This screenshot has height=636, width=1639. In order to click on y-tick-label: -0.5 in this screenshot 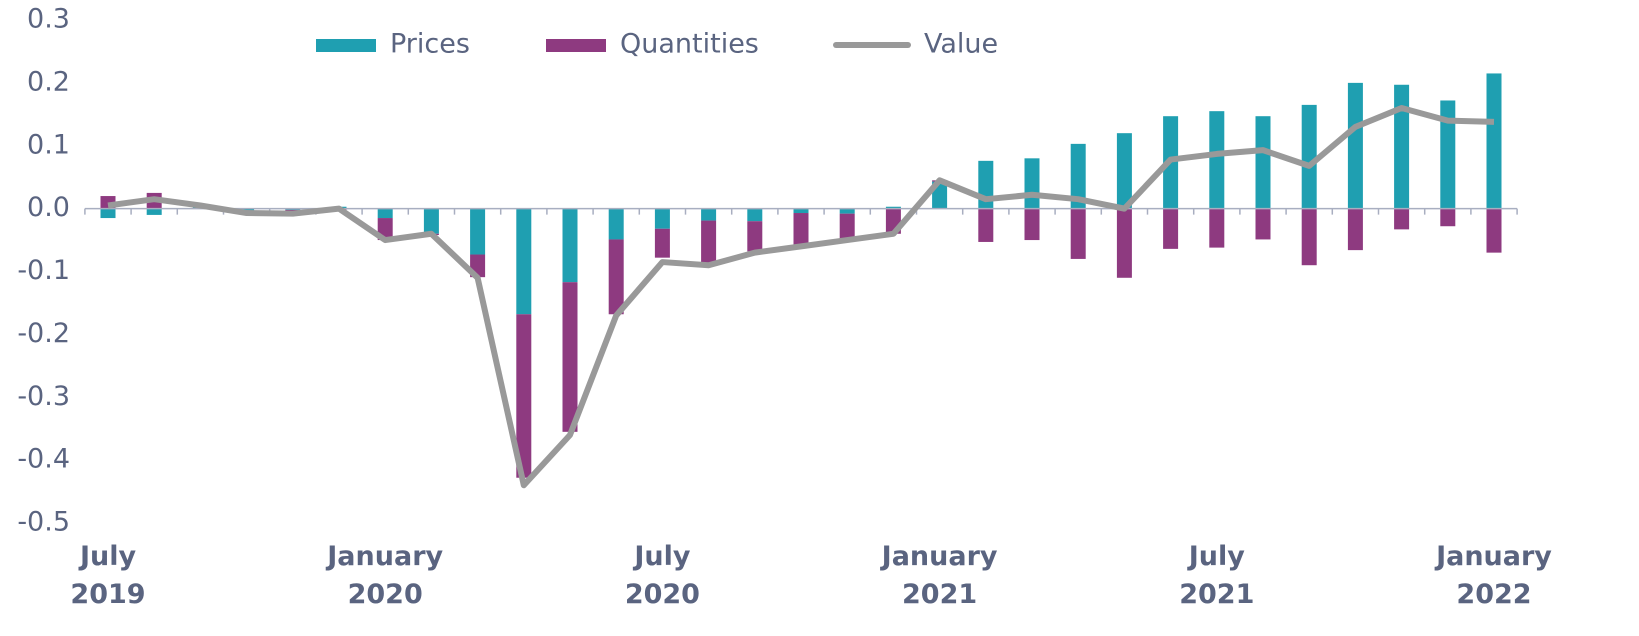, I will do `click(43, 522)`.